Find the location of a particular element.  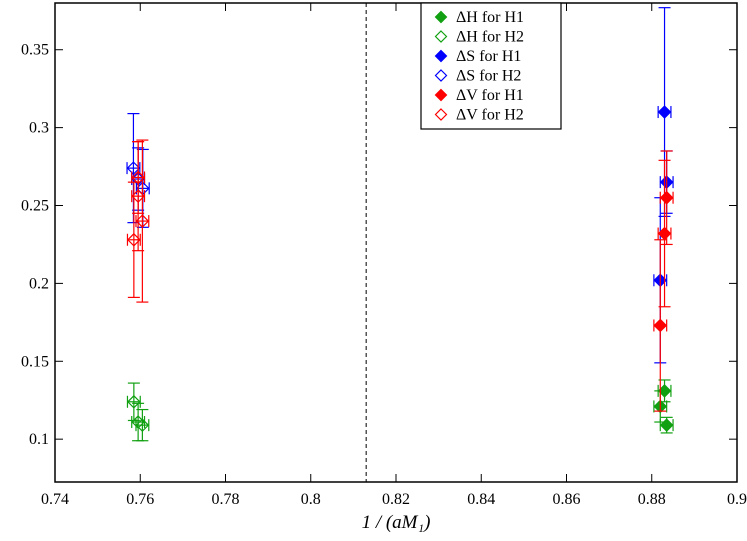

y-tick-label: 0.3 is located at coordinates (39, 128).